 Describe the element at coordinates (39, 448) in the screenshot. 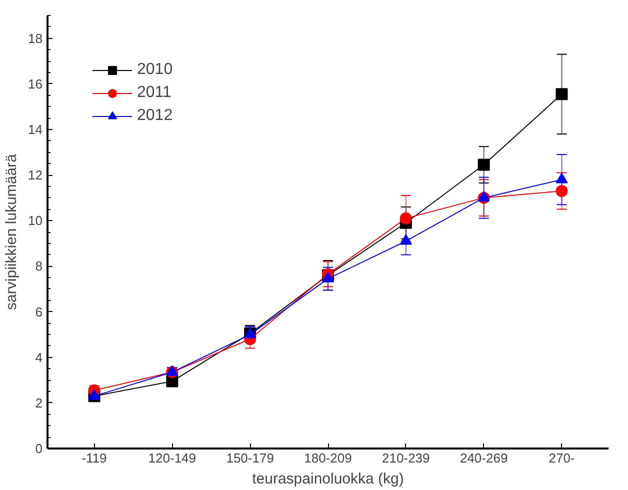

I see `y-tick-label: 0` at that location.